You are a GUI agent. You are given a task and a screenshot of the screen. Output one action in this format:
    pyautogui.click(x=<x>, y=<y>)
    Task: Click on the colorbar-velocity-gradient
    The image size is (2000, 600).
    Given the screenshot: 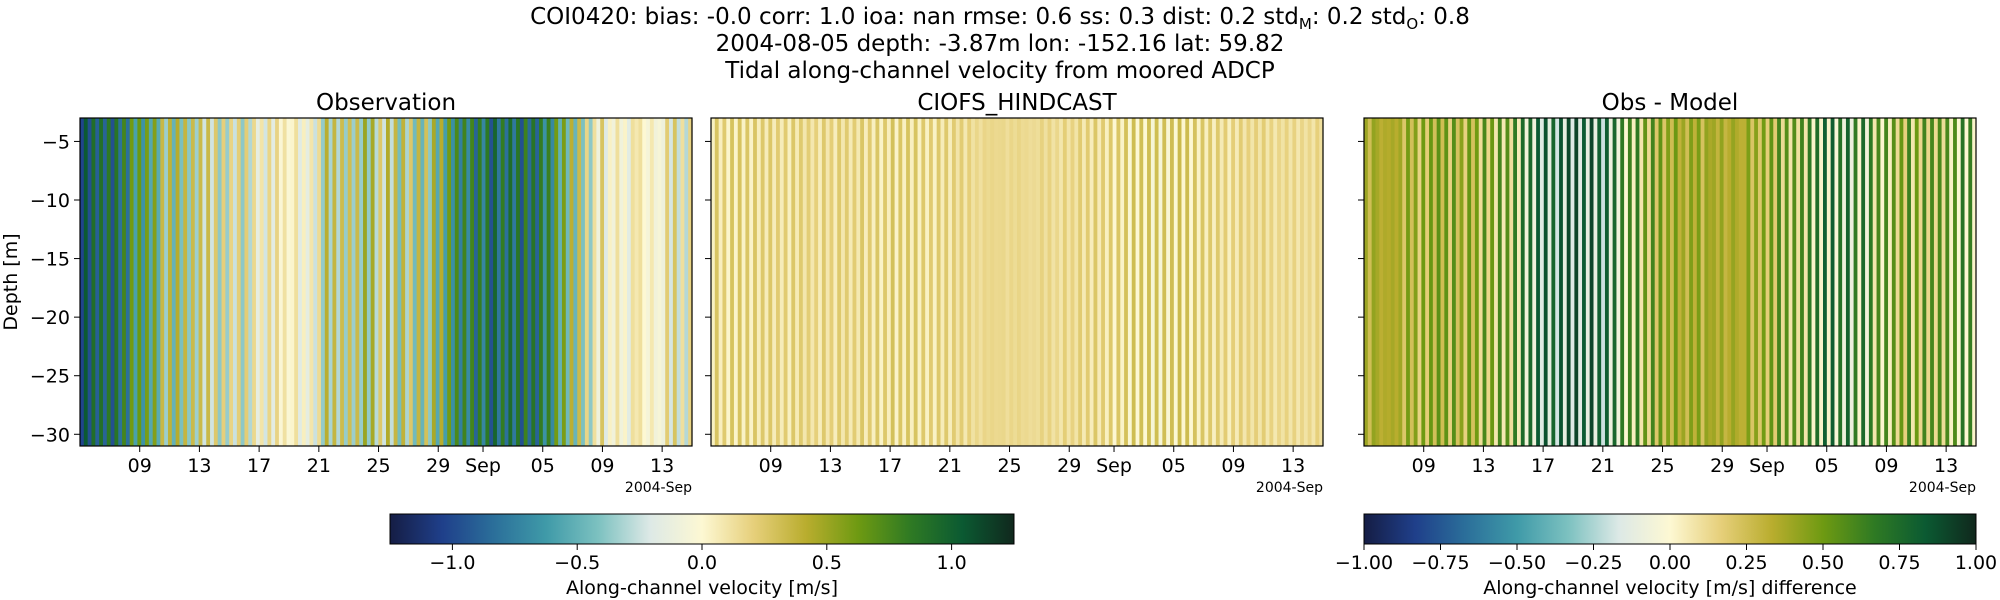 What is the action you would take?
    pyautogui.click(x=702, y=529)
    